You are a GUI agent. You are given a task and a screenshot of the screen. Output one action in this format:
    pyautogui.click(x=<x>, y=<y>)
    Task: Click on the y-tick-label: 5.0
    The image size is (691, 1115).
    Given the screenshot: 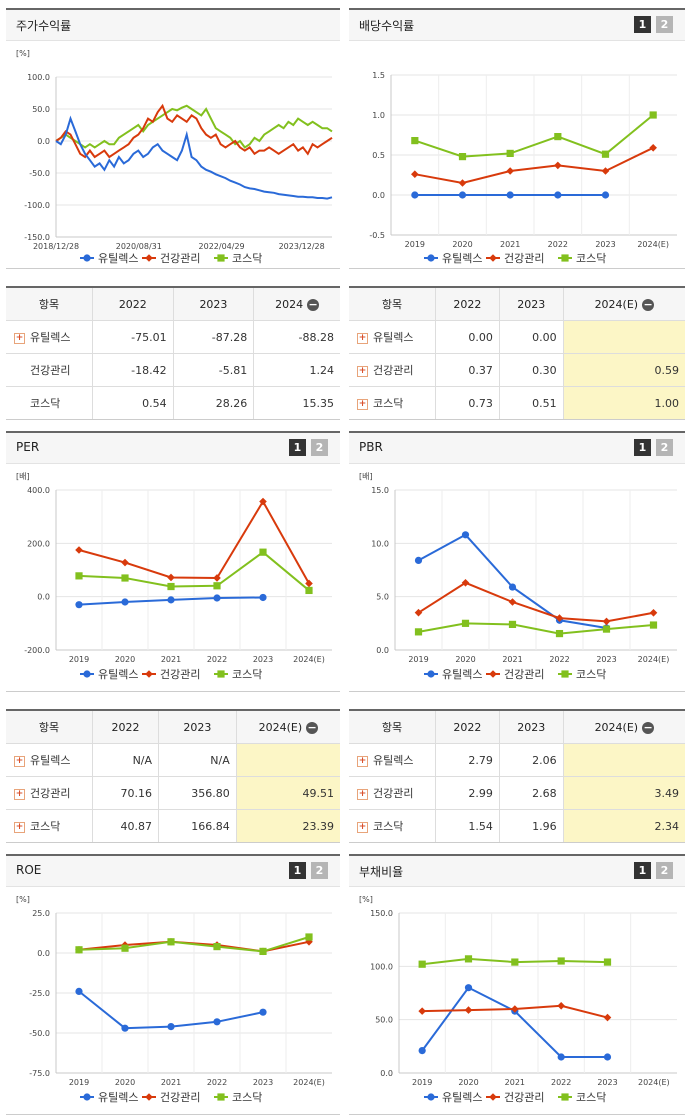 What is the action you would take?
    pyautogui.click(x=382, y=597)
    